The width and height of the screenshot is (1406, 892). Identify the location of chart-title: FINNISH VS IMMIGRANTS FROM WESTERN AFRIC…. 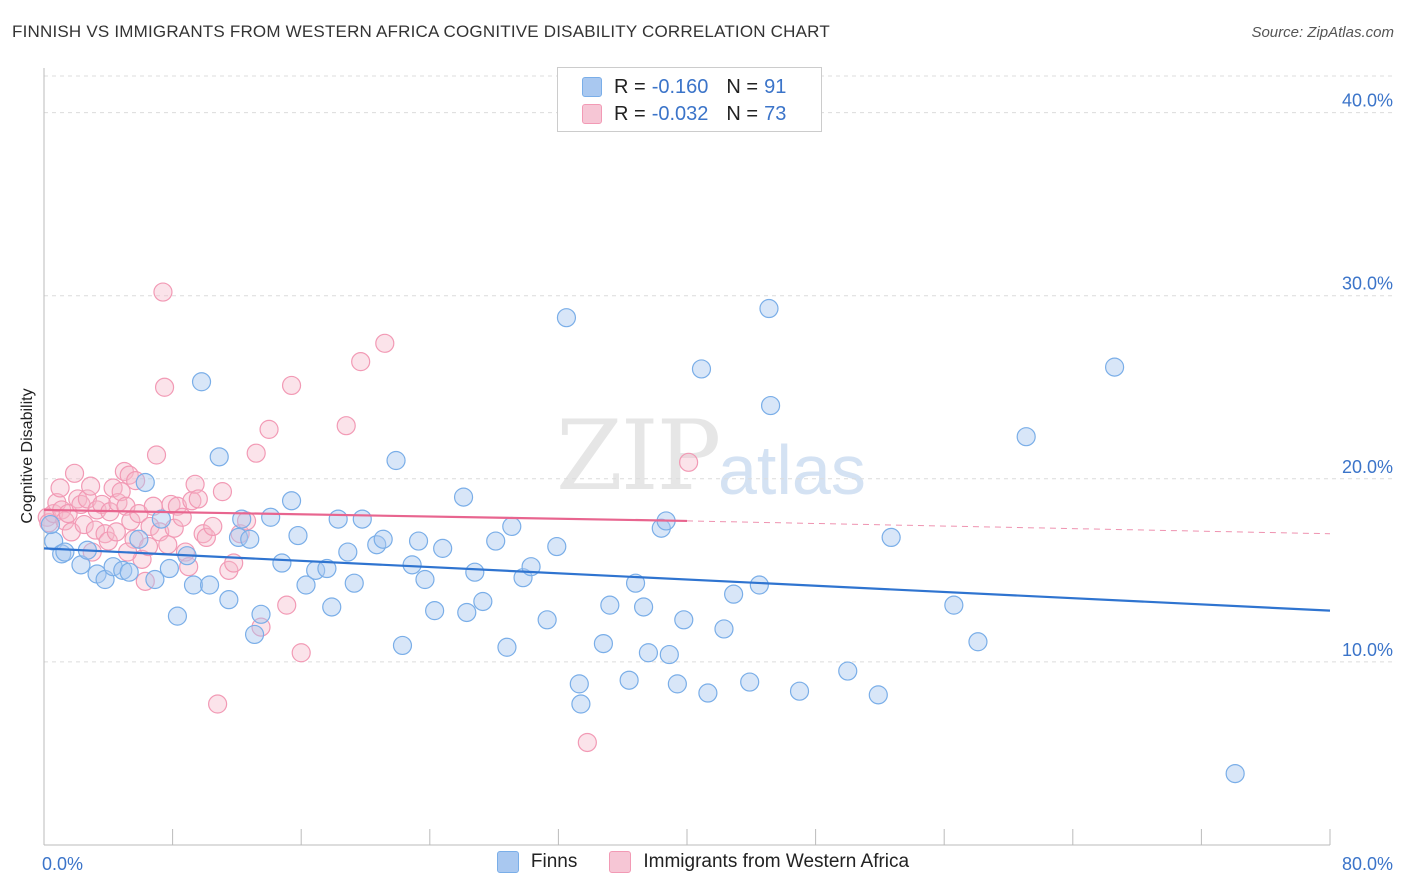
(421, 31).